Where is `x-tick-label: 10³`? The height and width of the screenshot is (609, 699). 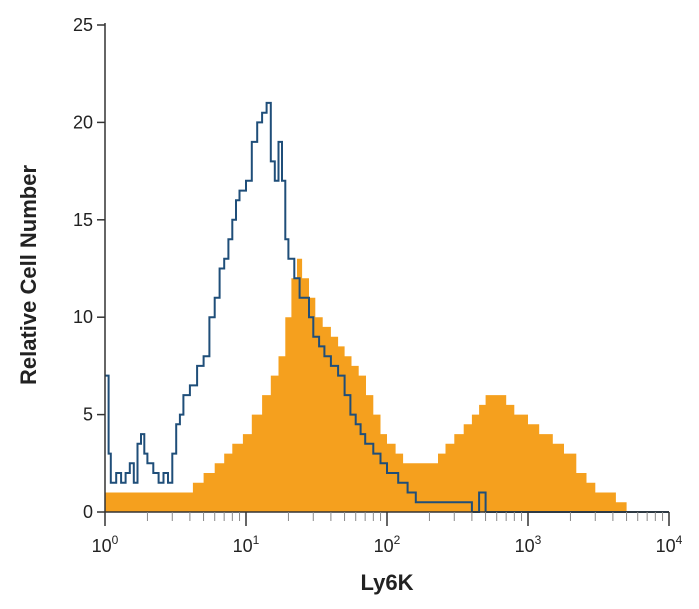 x-tick-label: 10³ is located at coordinates (528, 544).